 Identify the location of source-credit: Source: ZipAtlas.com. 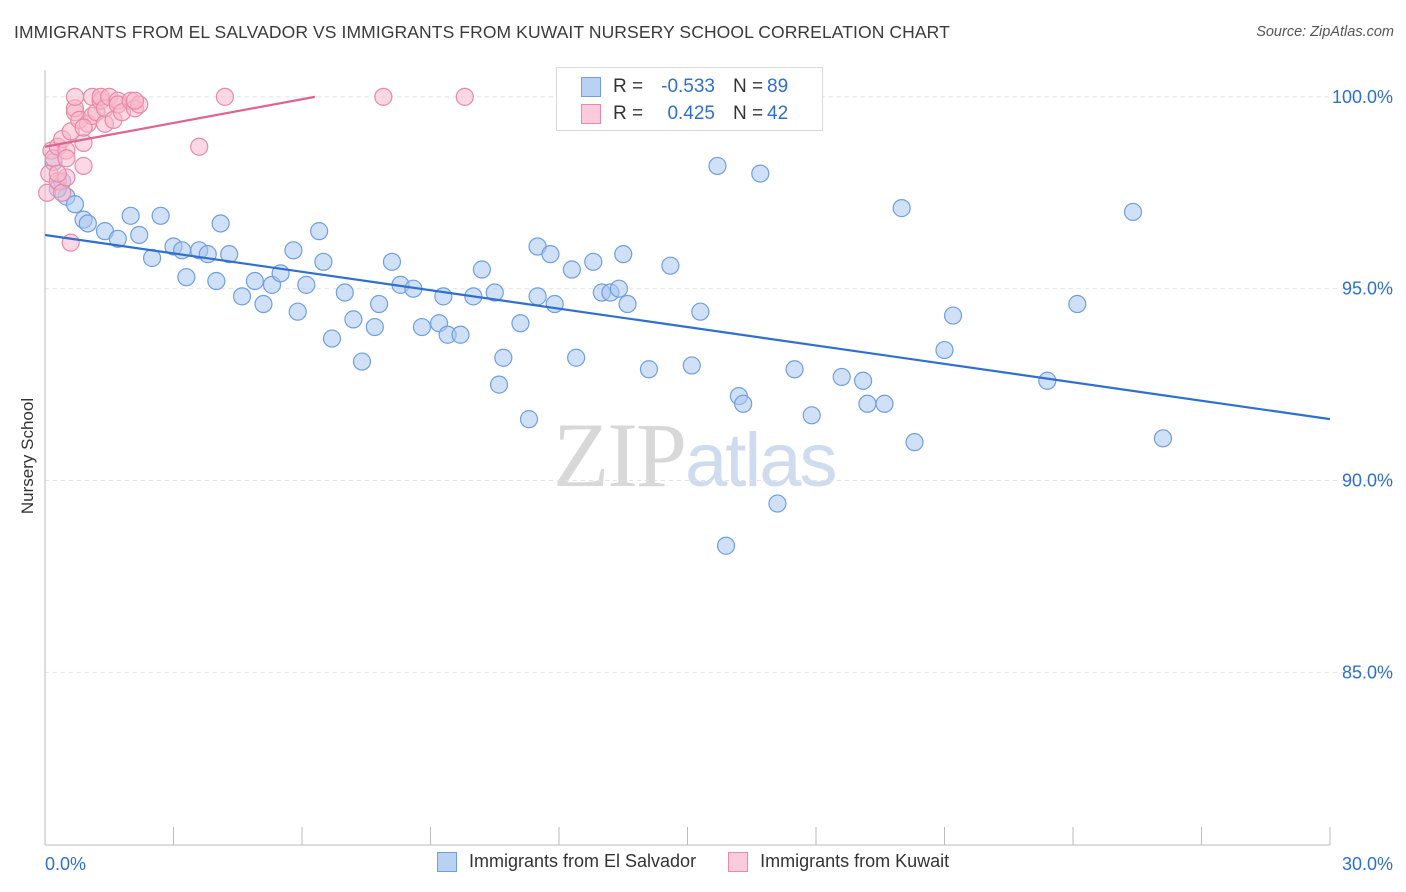
(1325, 32).